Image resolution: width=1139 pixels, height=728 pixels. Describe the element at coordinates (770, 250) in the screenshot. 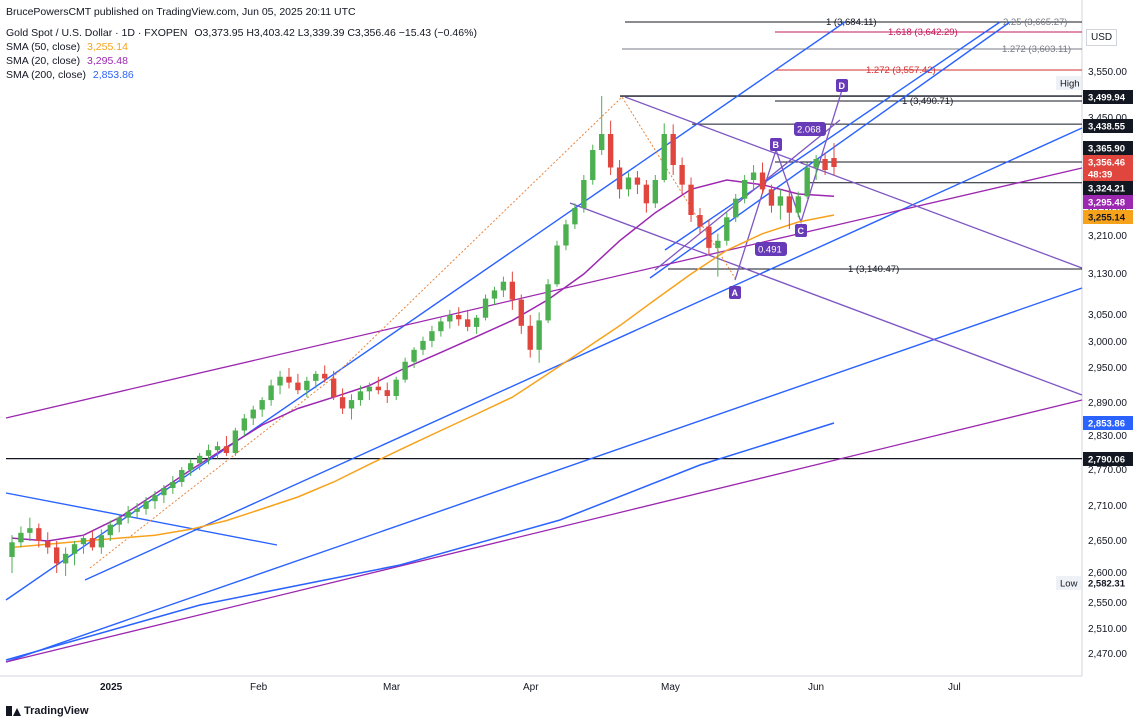

I see `ratio-label: 0.491` at that location.